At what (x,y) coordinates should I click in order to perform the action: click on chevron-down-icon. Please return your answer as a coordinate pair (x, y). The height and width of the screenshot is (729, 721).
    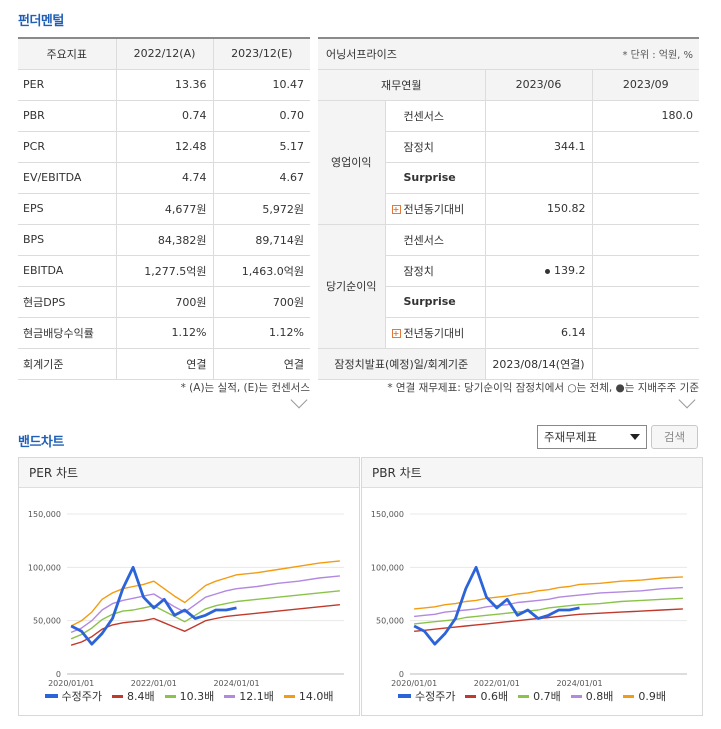
    Looking at the image, I should click on (635, 437).